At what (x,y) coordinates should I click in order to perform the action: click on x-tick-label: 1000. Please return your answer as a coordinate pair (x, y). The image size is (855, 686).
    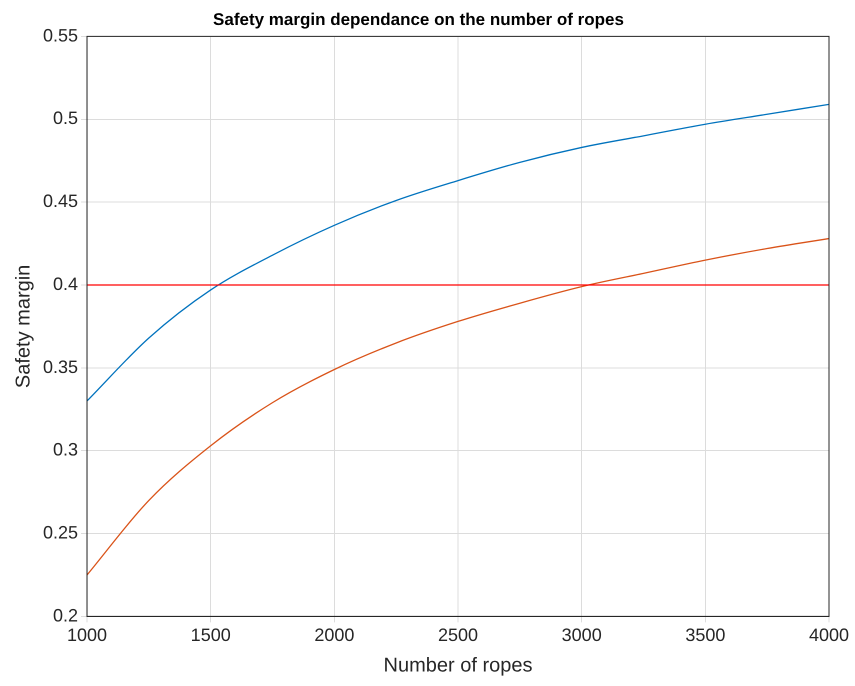
    Looking at the image, I should click on (87, 635).